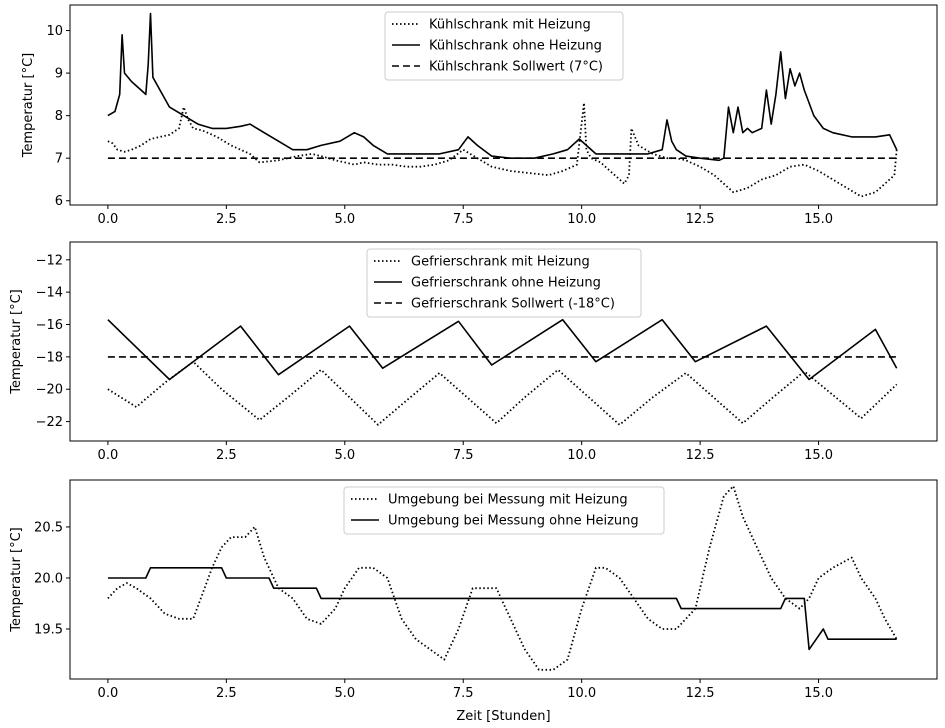 This screenshot has height=728, width=945. What do you see at coordinates (513, 521) in the screenshot?
I see `legend-entry: Umgebung bei Messung ohne Heizung` at bounding box center [513, 521].